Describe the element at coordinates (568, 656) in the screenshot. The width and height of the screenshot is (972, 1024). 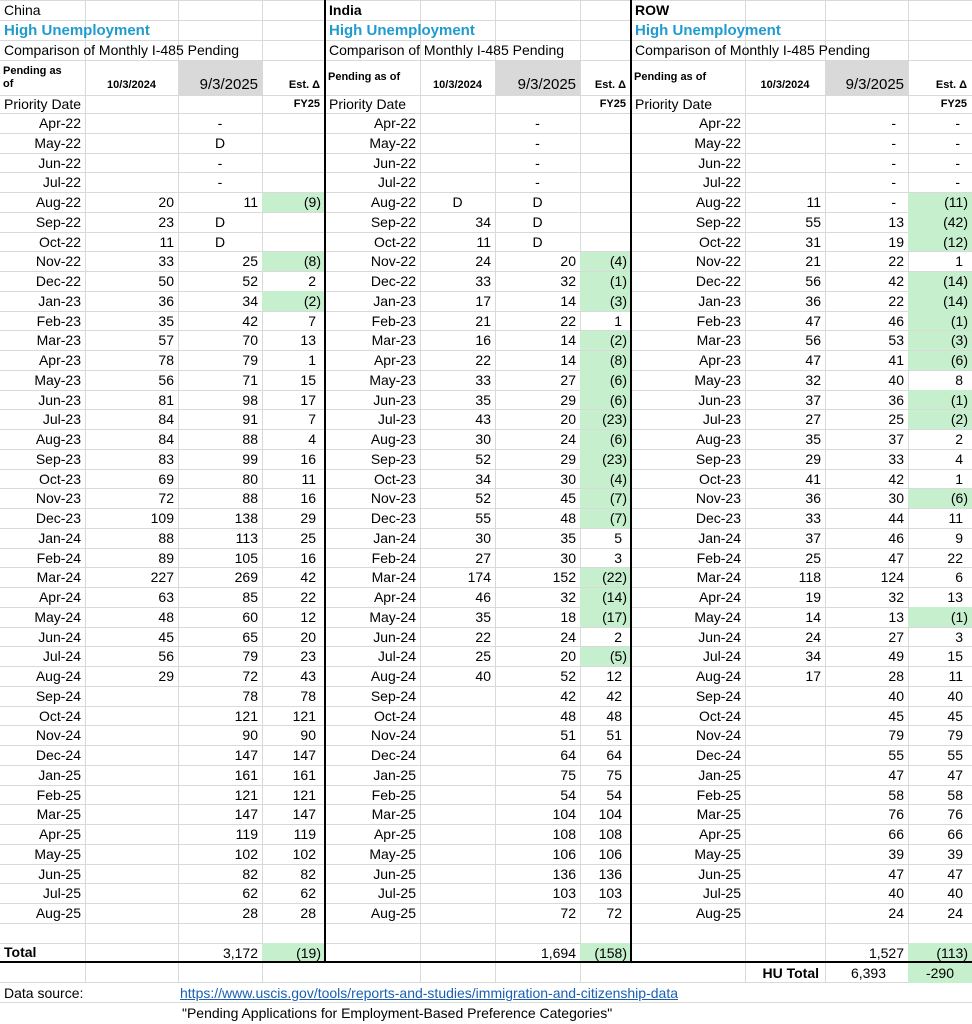
I see `cell: 20` at that location.